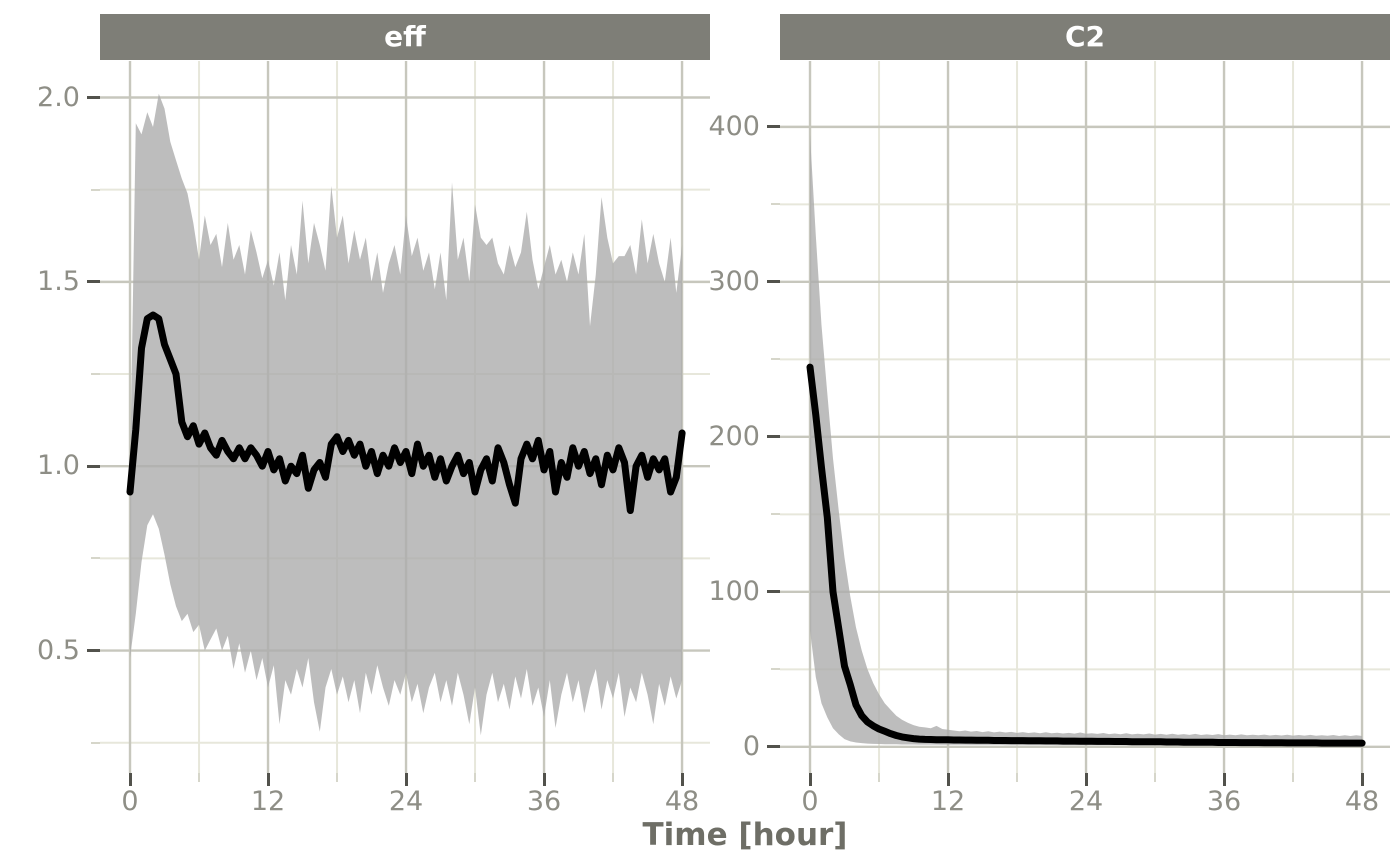 The image size is (1400, 865). I want to click on facet-strip-eff-label: eff, so click(405, 36).